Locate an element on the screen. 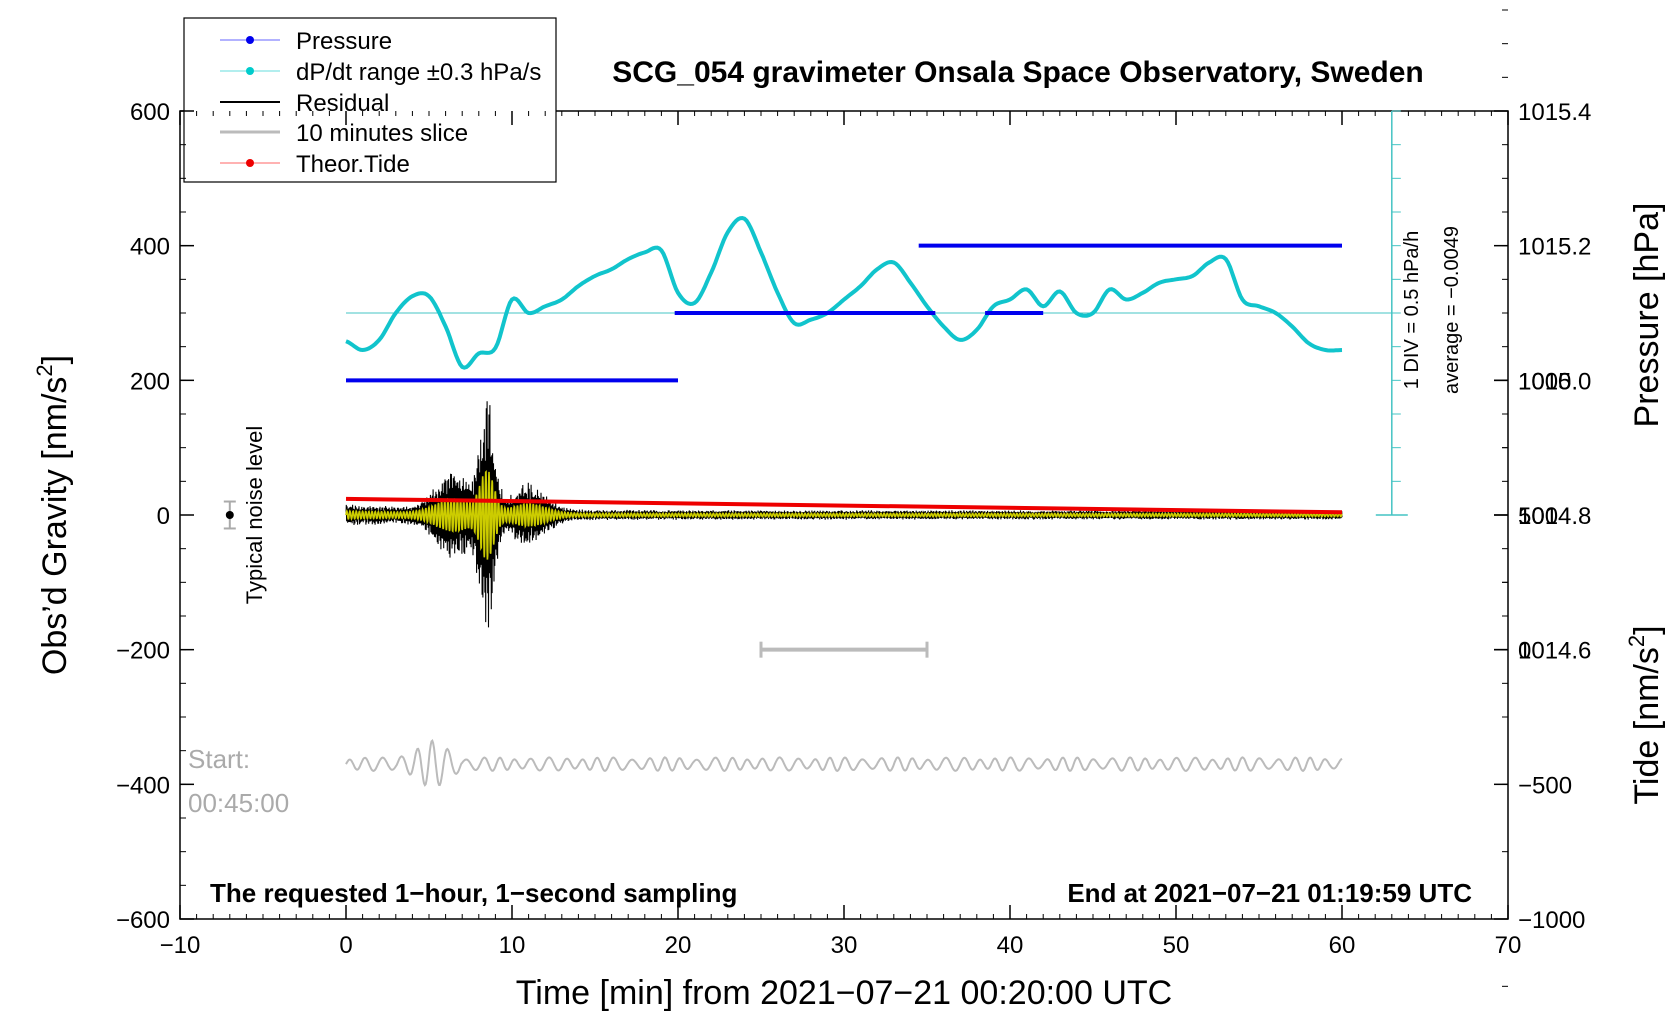  pressure-tick-label: 1015.2 is located at coordinates (1554, 247).